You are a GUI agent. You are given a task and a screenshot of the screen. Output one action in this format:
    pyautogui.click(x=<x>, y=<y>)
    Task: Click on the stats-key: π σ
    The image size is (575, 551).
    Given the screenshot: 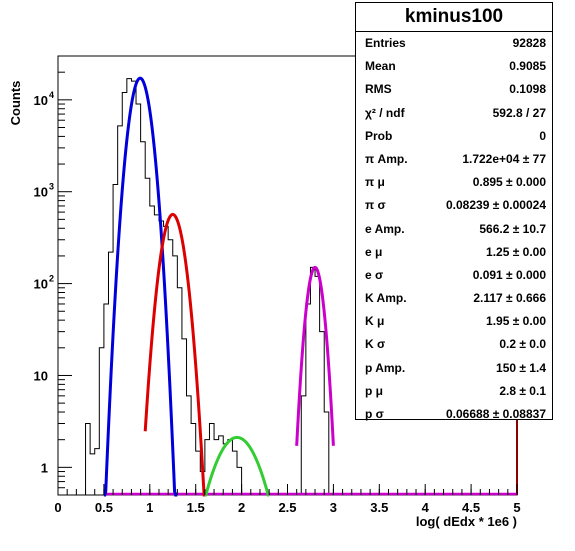 What is the action you would take?
    pyautogui.click(x=375, y=205)
    